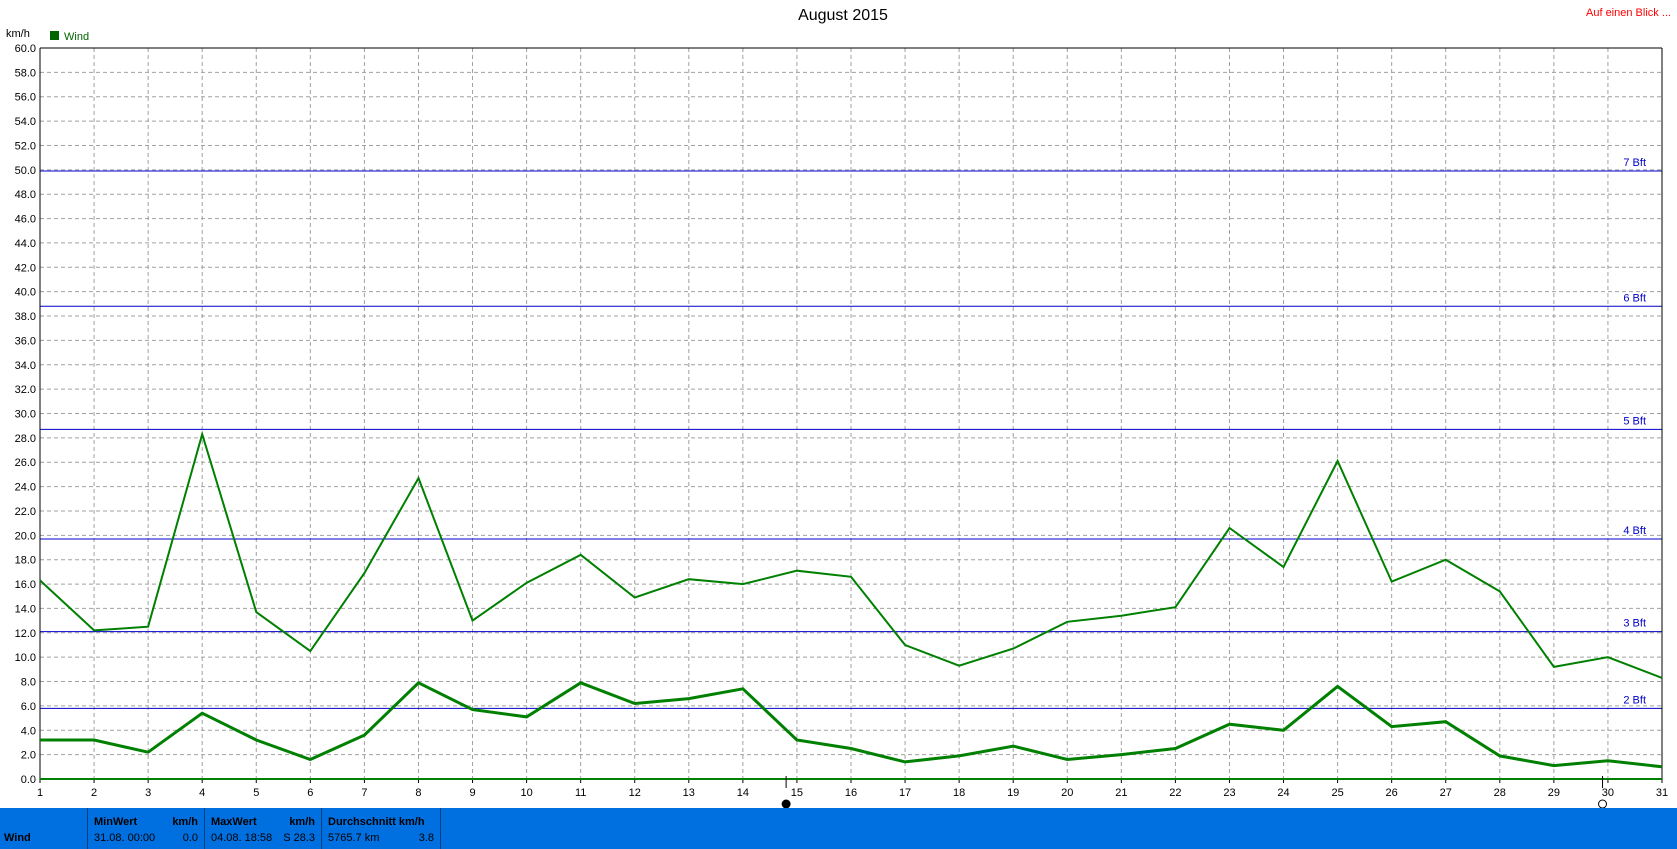 The width and height of the screenshot is (1677, 849). Describe the element at coordinates (526, 793) in the screenshot. I see `x-tick-label: 10` at that location.